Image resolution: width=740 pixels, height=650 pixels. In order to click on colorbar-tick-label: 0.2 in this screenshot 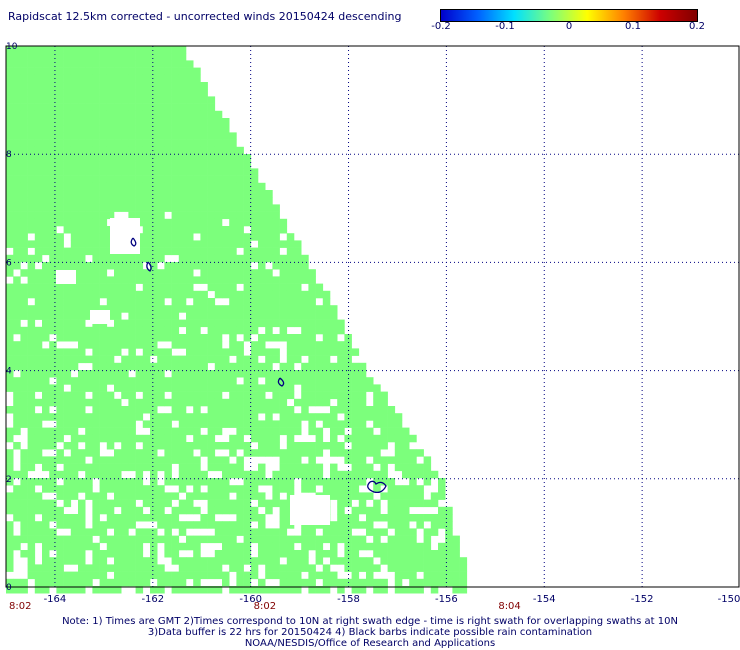, I will do `click(697, 26)`.